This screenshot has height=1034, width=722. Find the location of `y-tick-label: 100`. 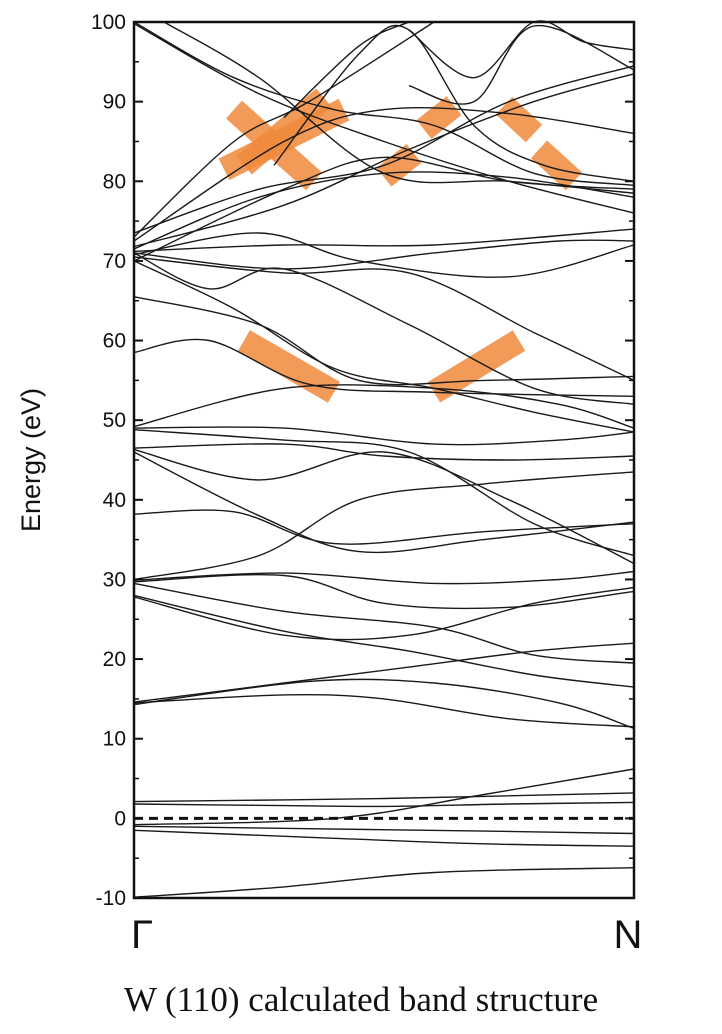

y-tick-label: 100 is located at coordinates (108, 22).